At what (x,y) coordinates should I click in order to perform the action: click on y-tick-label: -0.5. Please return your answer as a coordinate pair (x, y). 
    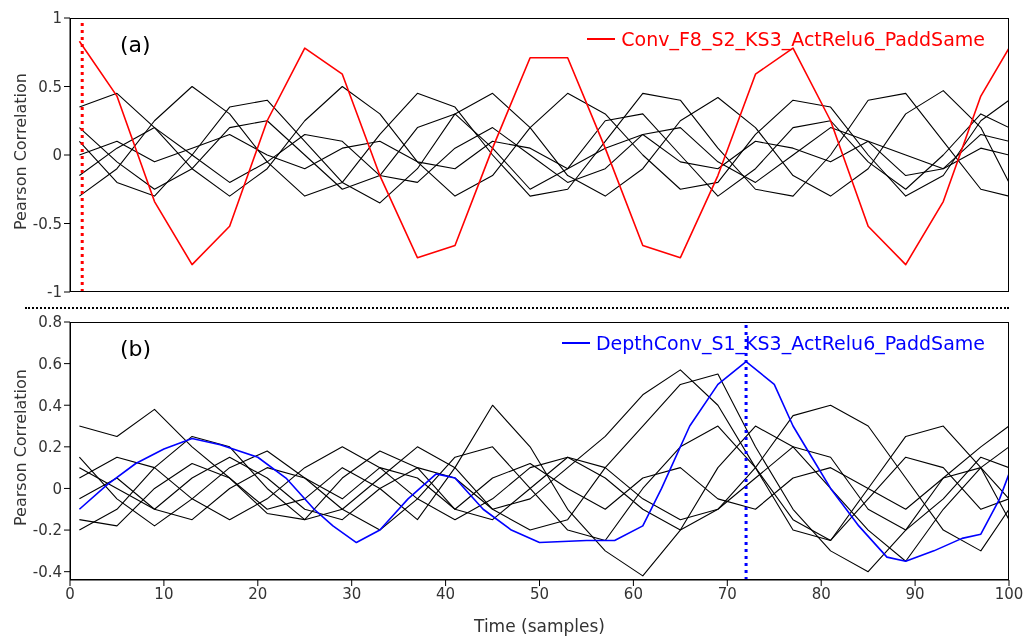
    Looking at the image, I should click on (47, 223).